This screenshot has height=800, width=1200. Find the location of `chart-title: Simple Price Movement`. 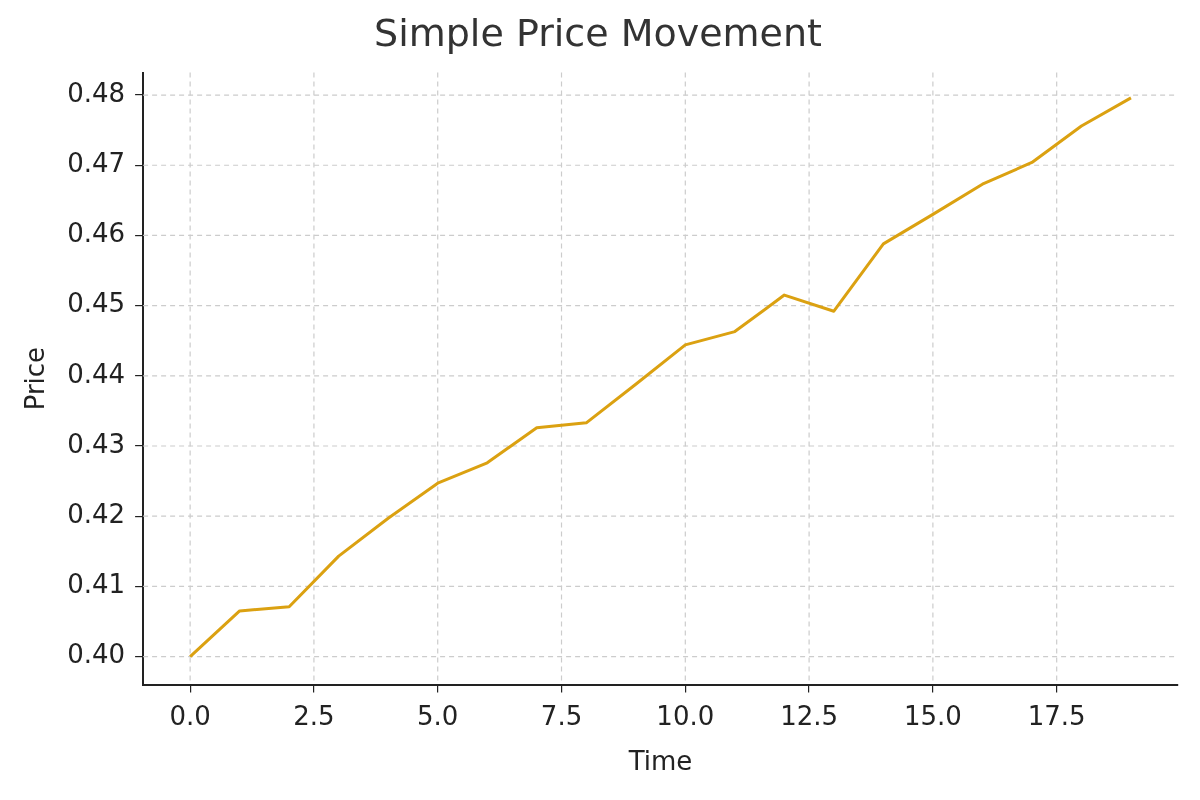

chart-title: Simple Price Movement is located at coordinates (598, 32).